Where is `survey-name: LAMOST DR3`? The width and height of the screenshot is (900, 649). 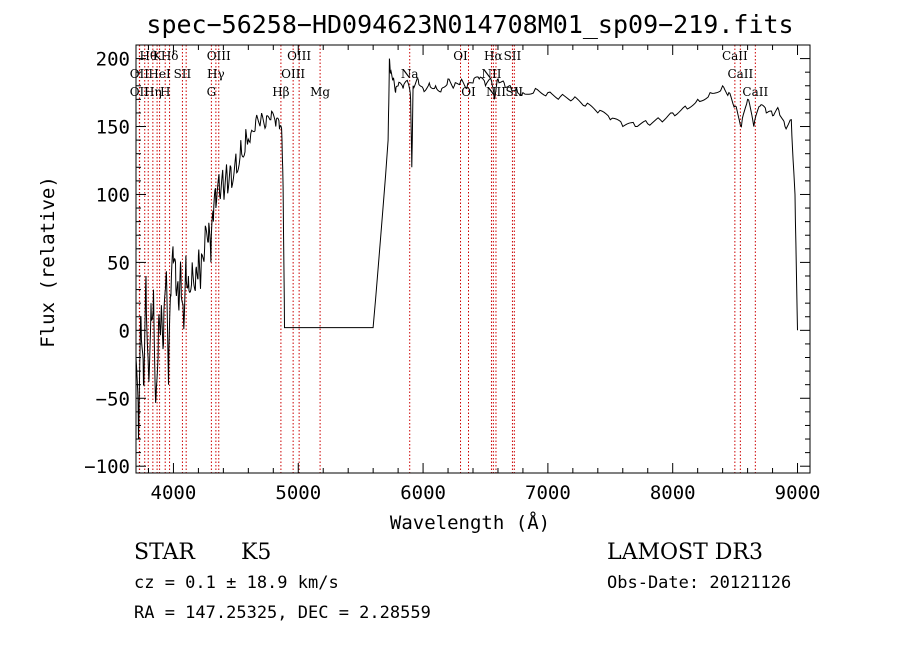 survey-name: LAMOST DR3 is located at coordinates (685, 552).